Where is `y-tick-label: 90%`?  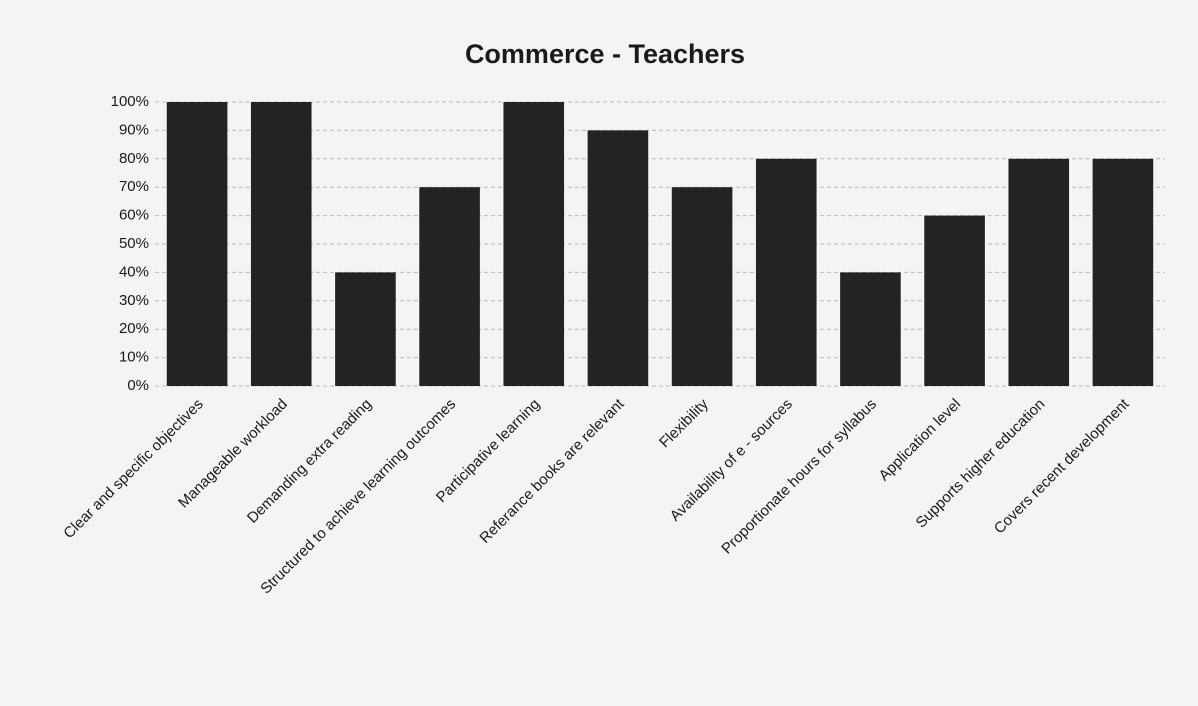
y-tick-label: 90% is located at coordinates (134, 129).